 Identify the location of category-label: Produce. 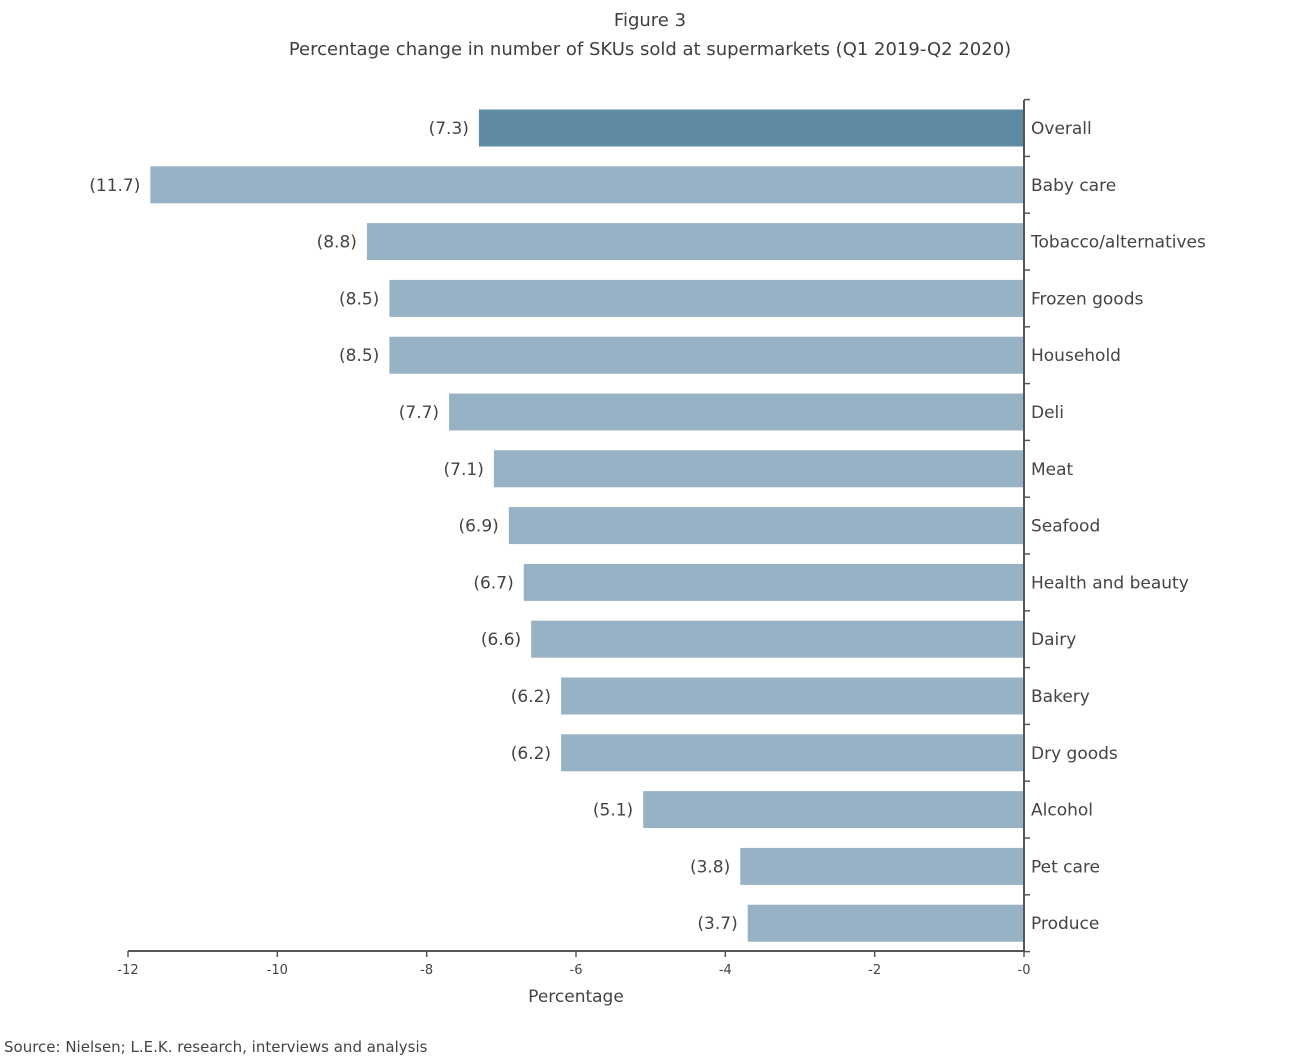
(1065, 924).